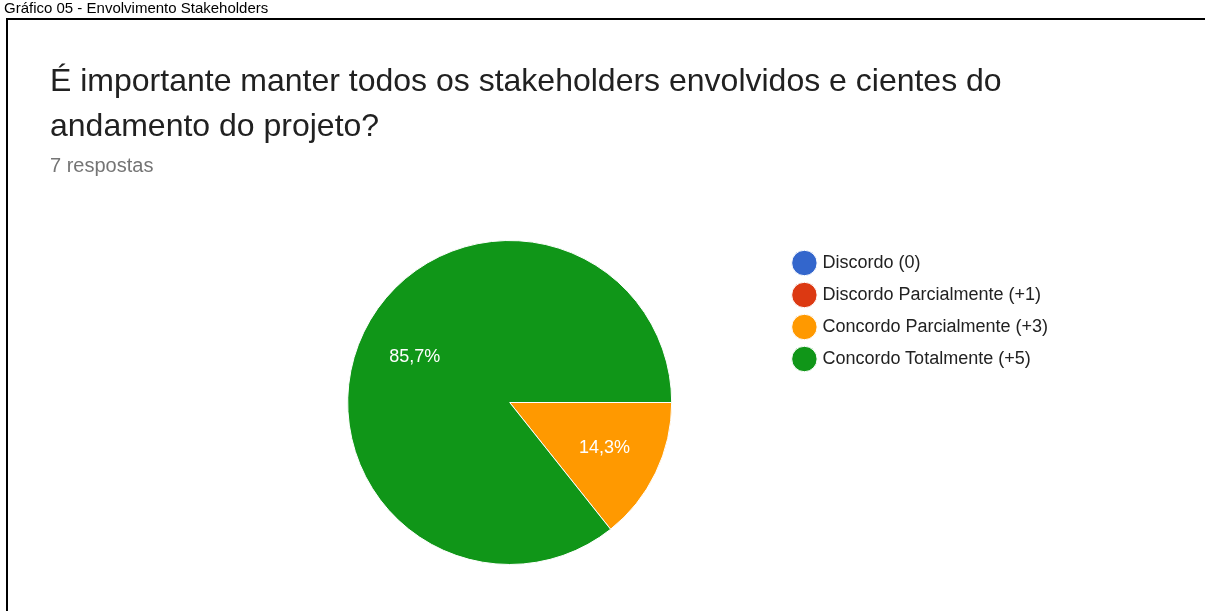 The width and height of the screenshot is (1205, 611). I want to click on legend-label: Discordo (0), so click(871, 261).